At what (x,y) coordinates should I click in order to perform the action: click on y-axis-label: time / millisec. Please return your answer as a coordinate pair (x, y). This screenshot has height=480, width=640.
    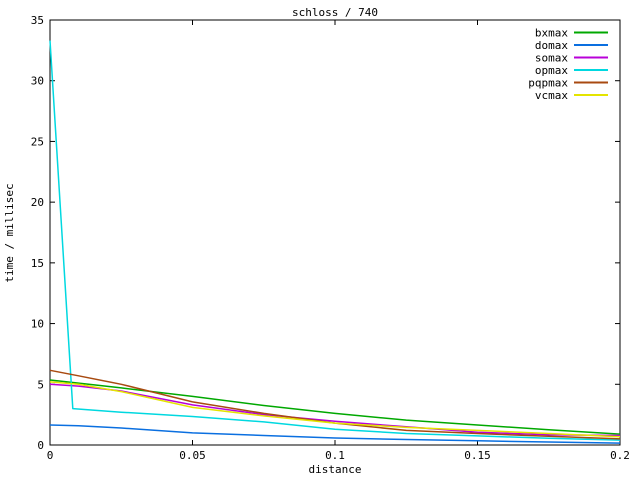
    Looking at the image, I should click on (9, 232).